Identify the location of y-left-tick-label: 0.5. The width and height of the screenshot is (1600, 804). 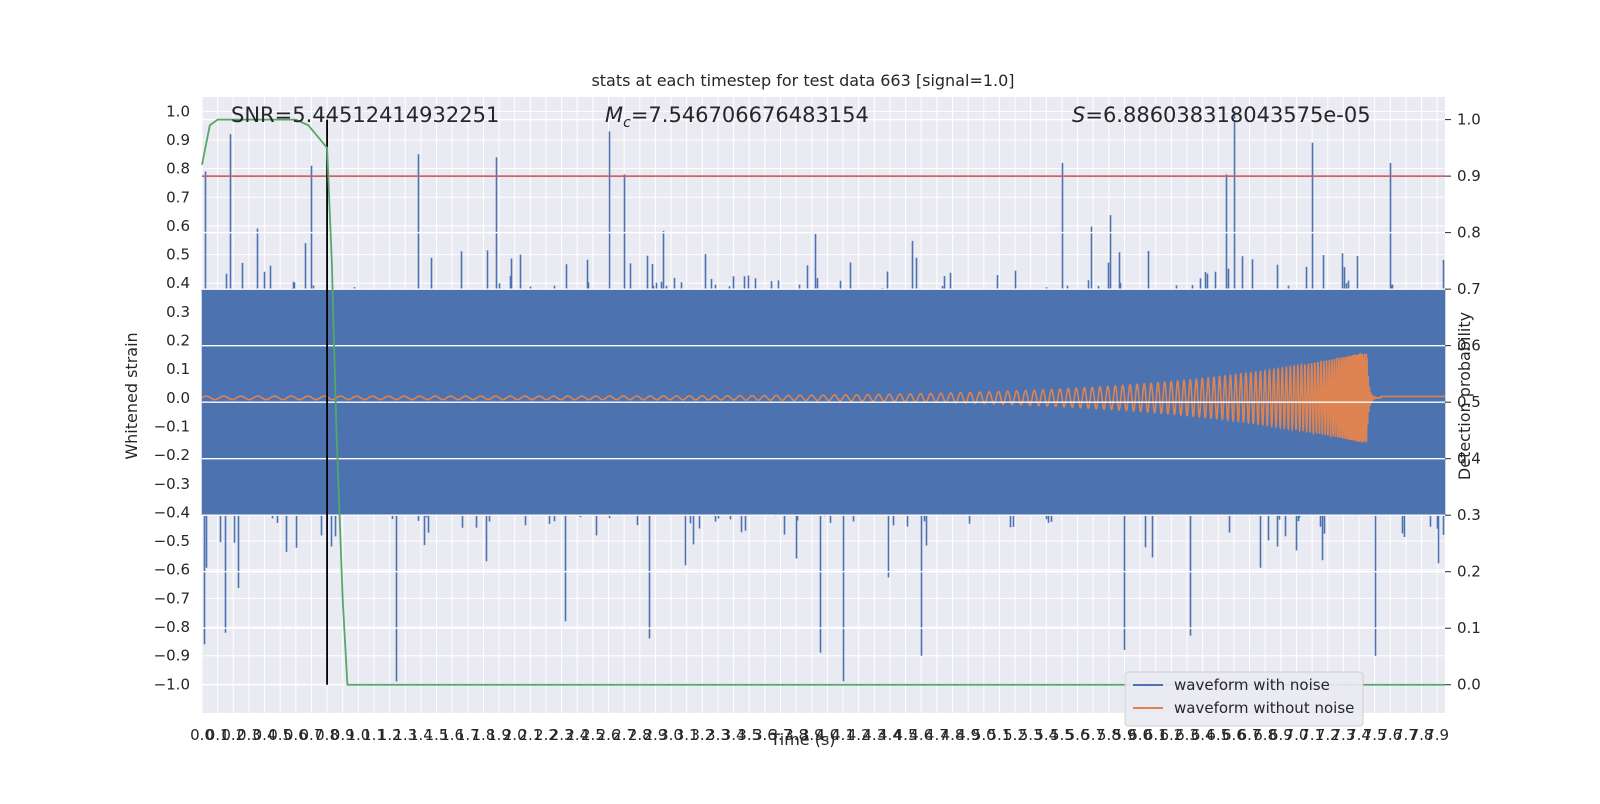
(178, 255).